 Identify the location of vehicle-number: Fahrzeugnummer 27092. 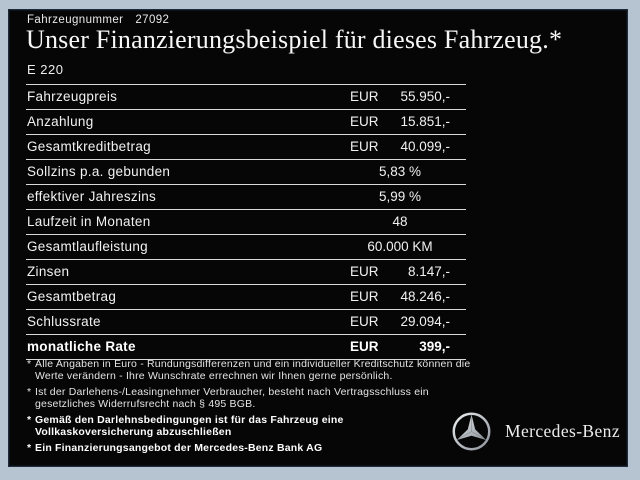
(98, 20).